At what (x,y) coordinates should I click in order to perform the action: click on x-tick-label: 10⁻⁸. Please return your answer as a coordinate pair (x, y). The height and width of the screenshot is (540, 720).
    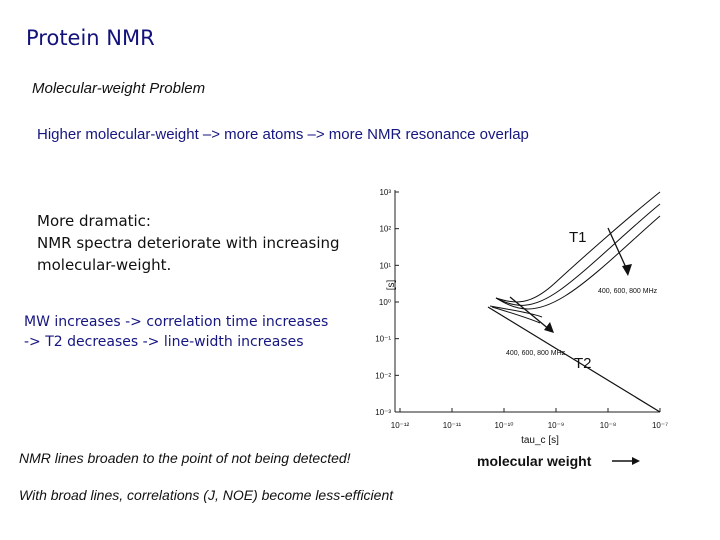
    Looking at the image, I should click on (608, 425).